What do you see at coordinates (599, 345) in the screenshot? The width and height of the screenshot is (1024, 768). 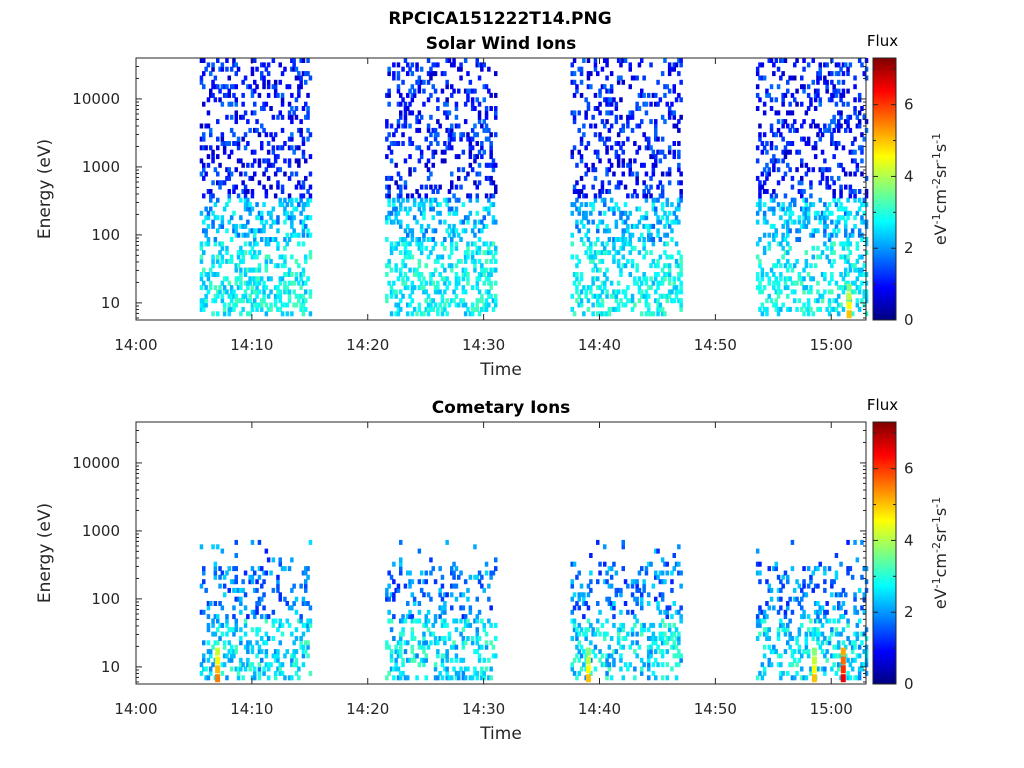 I see `x-tick-label: 14:40` at bounding box center [599, 345].